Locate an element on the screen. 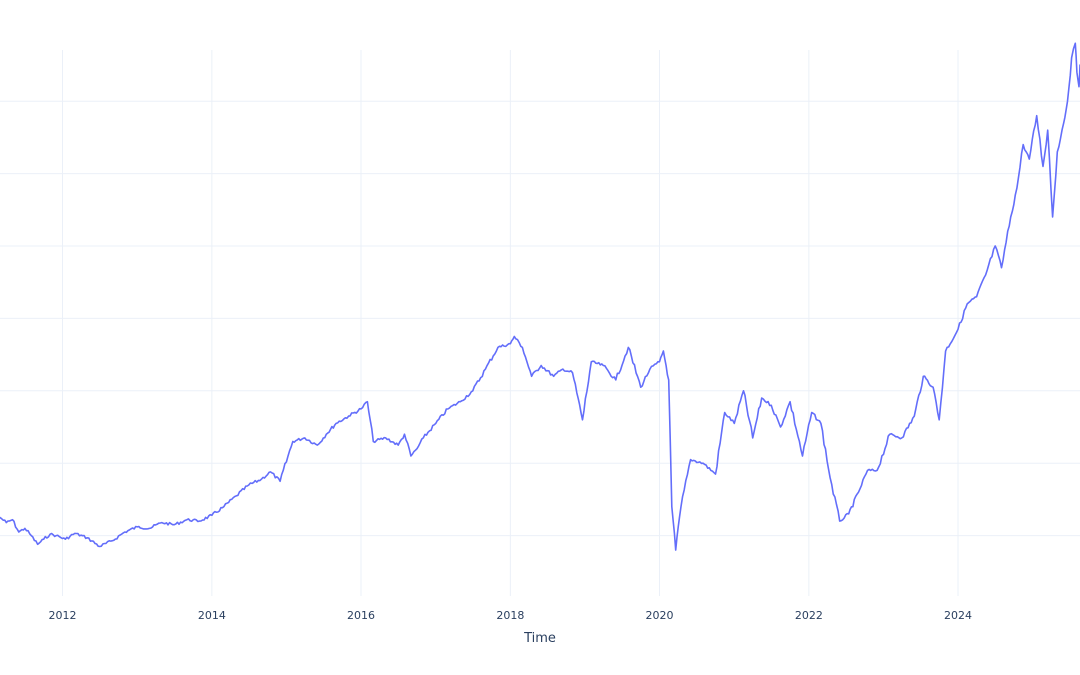 This screenshot has width=1080, height=675. x-tick-label: 2014 is located at coordinates (212, 615).